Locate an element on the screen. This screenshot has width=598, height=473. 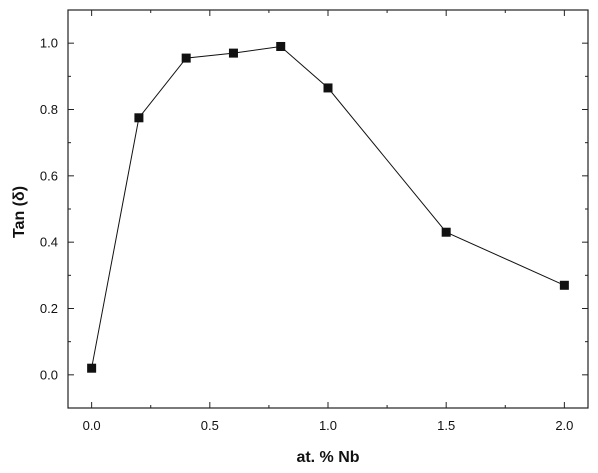
y-tick-label: 0.2 is located at coordinates (49, 308).